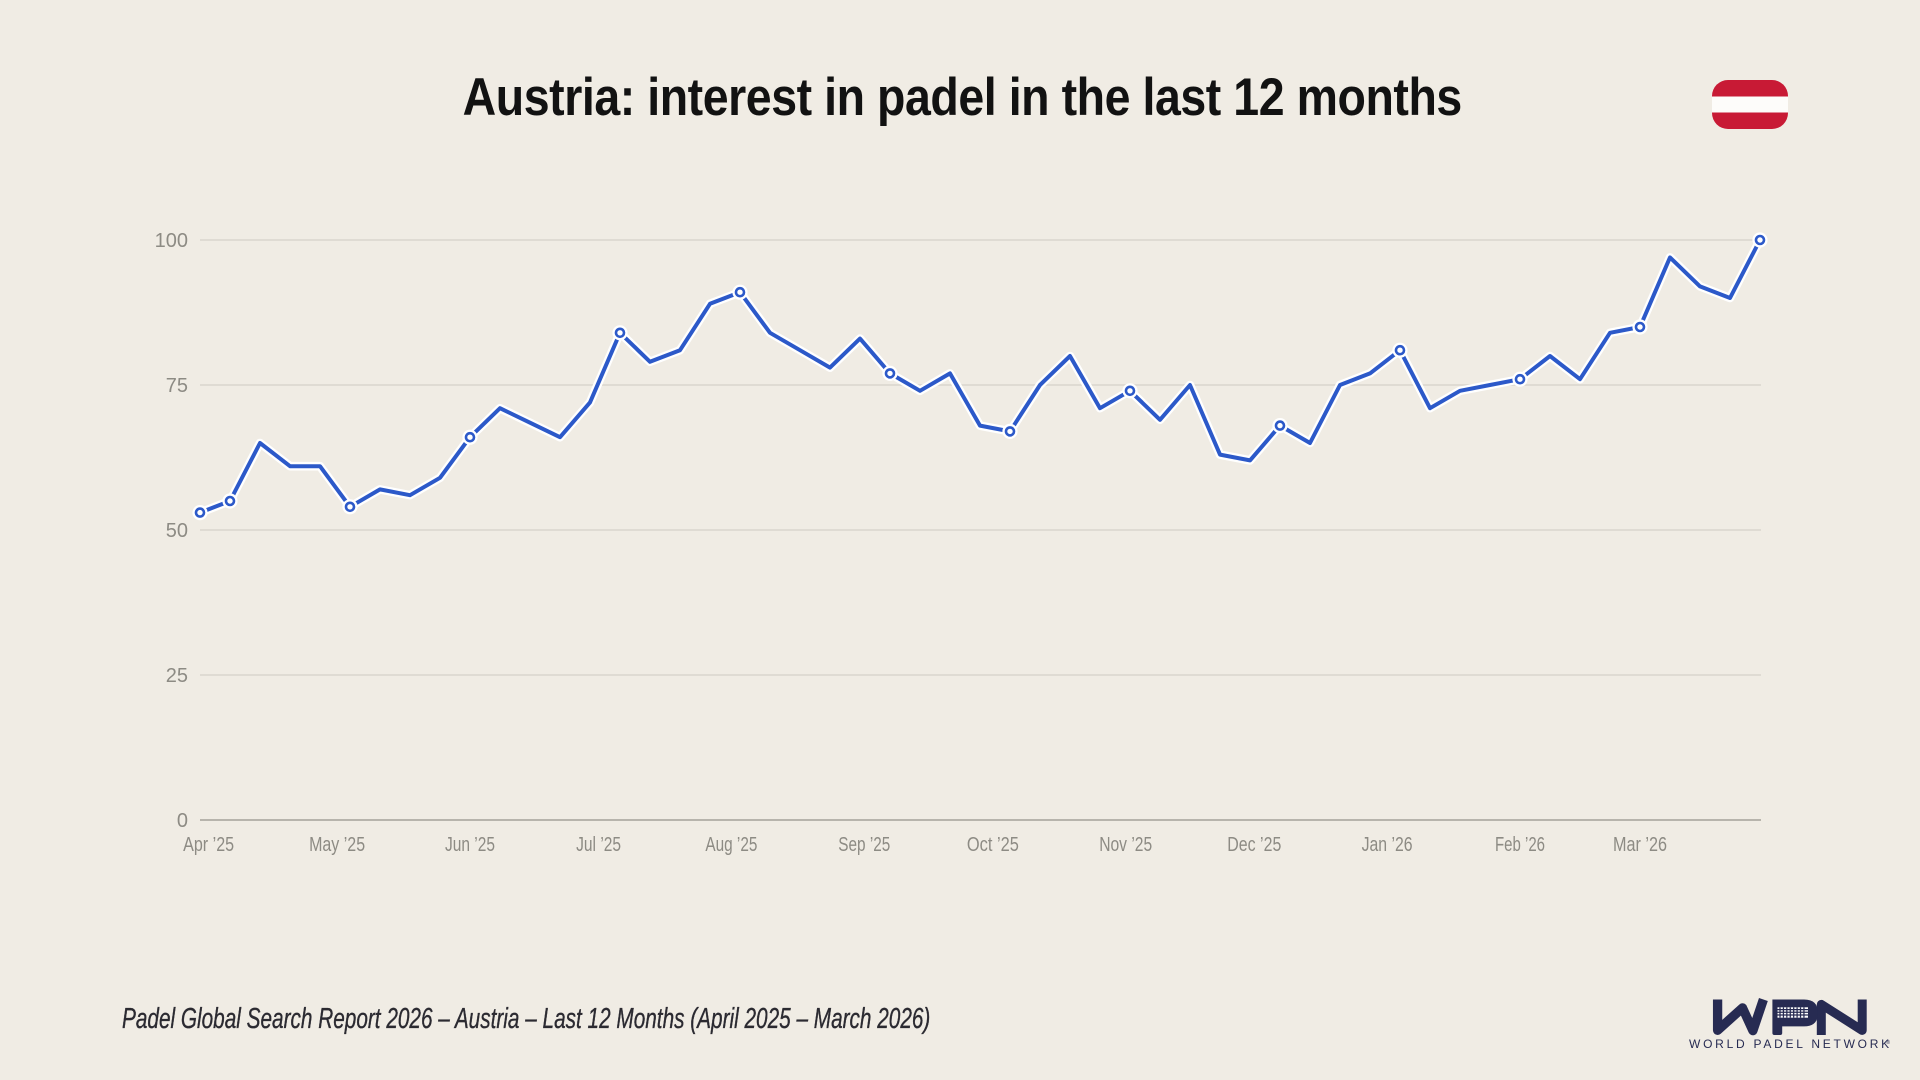  I want to click on svg-text: Jun ’25, so click(470, 845).